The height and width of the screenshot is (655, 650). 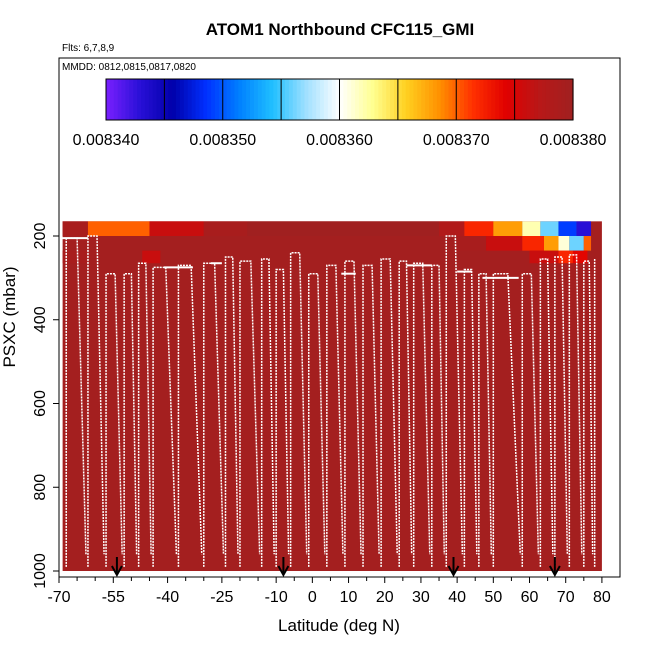 What do you see at coordinates (312, 597) in the screenshot?
I see `x-tick-label: 0` at bounding box center [312, 597].